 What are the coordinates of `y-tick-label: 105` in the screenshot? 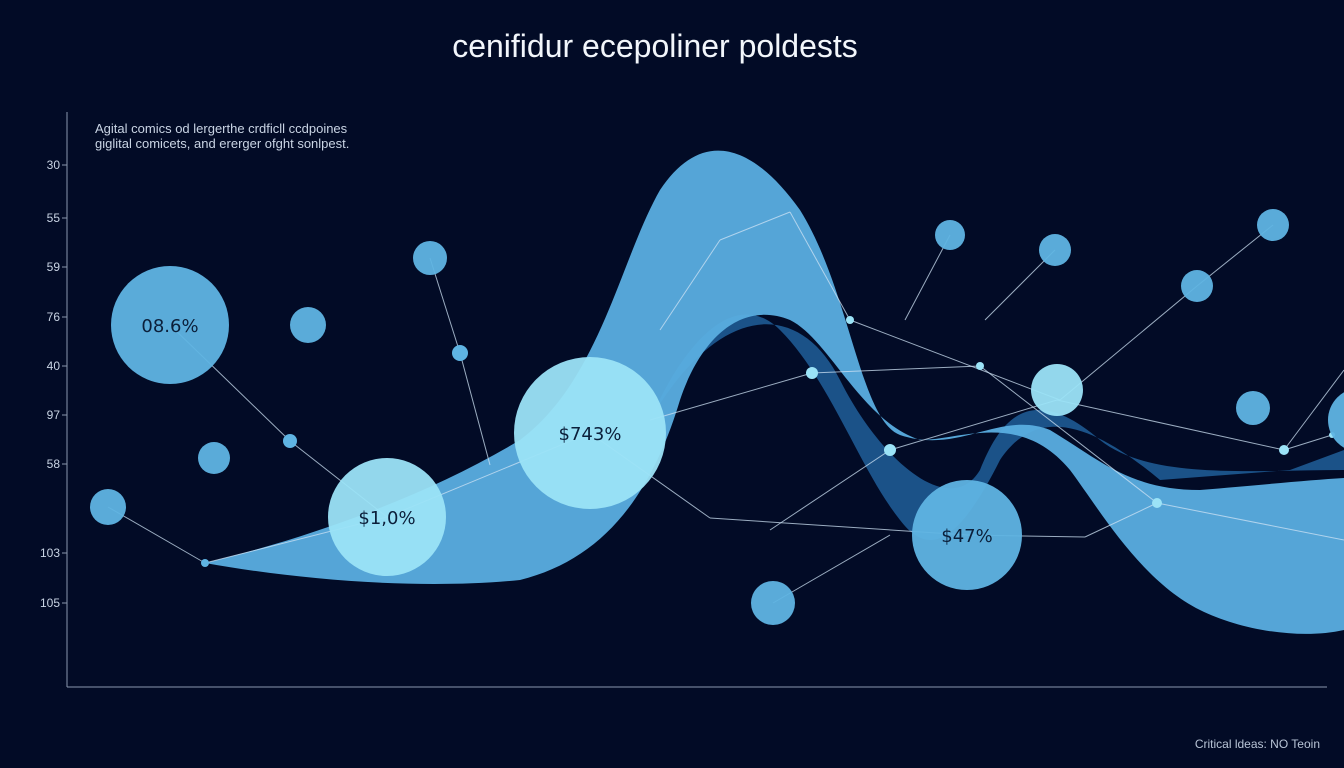 It's located at (50, 603).